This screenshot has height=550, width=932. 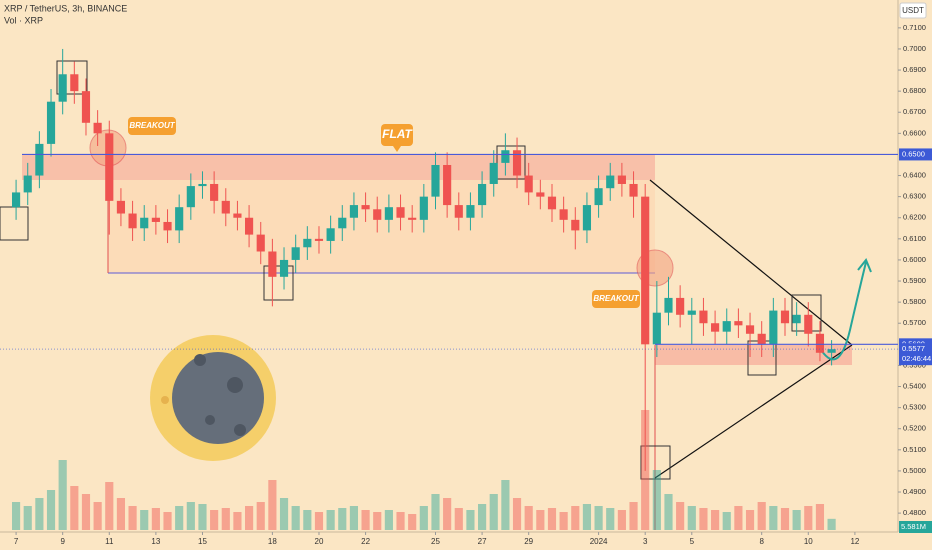 I want to click on y-tick-label: 0.6700, so click(x=914, y=111).